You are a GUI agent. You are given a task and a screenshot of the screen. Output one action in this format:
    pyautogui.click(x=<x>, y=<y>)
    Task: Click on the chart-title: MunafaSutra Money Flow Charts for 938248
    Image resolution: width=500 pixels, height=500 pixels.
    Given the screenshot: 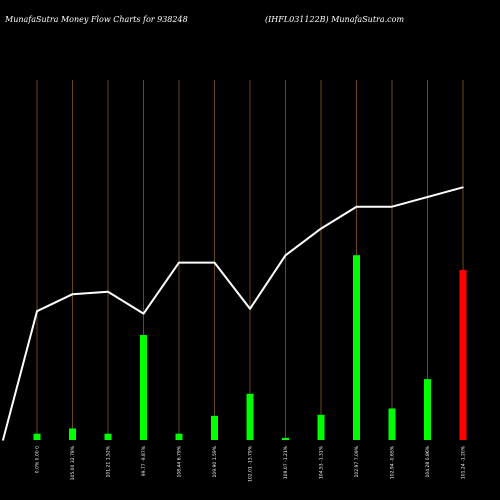 What is the action you would take?
    pyautogui.click(x=96, y=19)
    